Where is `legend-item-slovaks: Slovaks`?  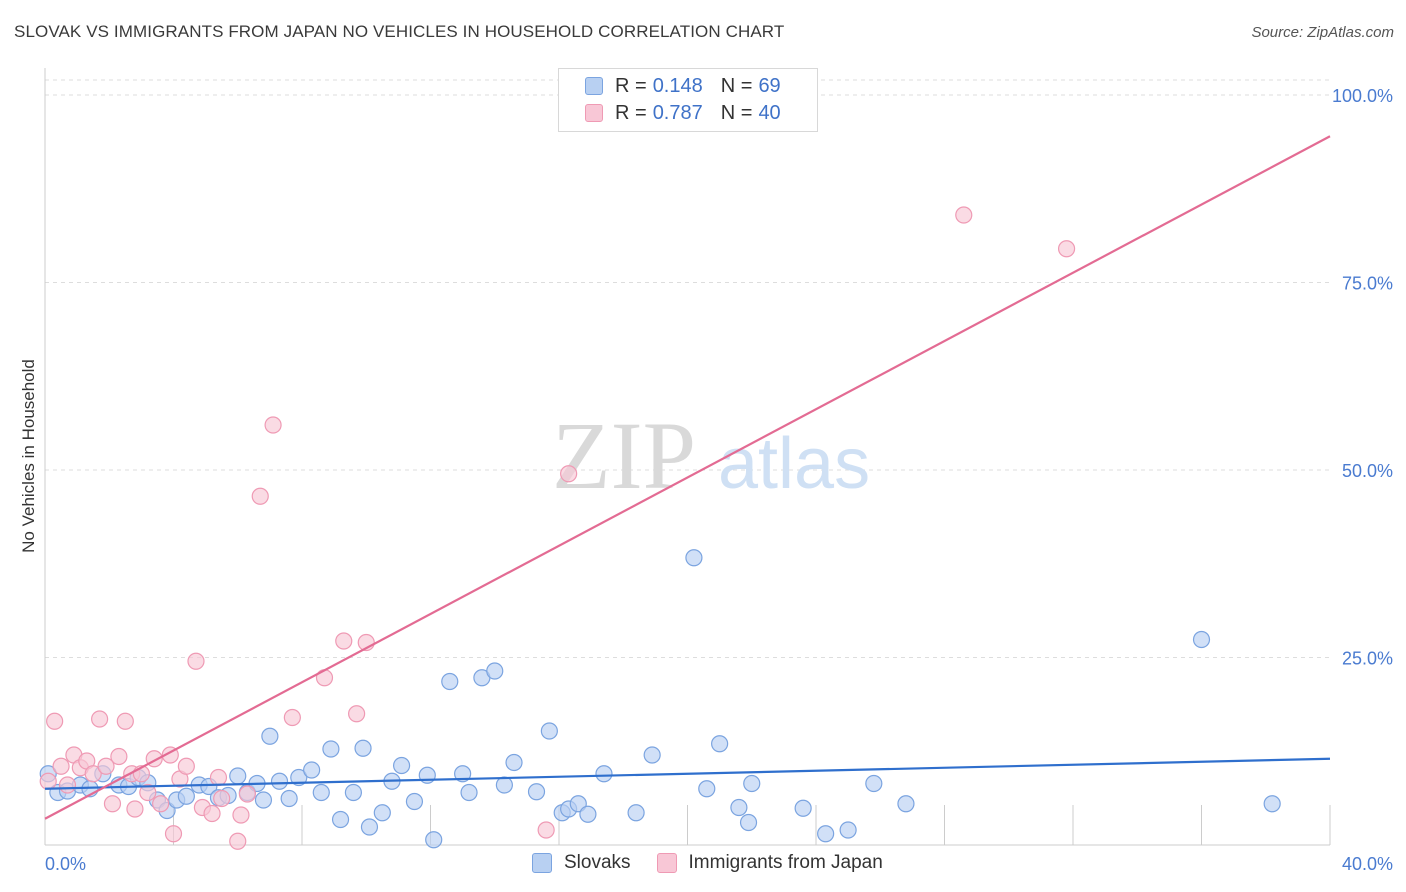
legend-item-slovaks: Slovaks is located at coordinates (581, 863).